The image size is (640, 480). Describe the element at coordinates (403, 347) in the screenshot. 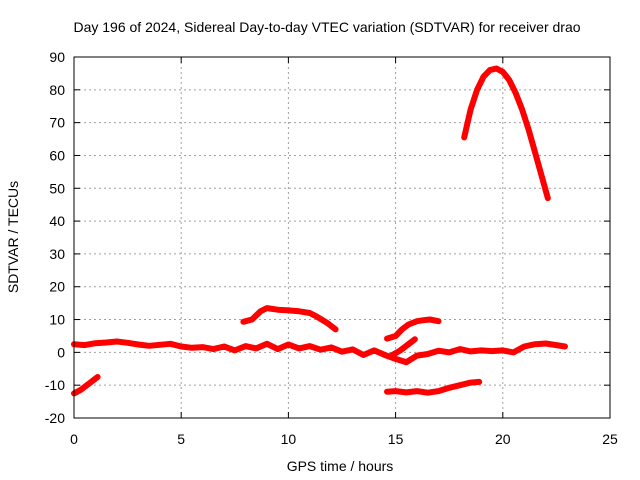

I see `series-line-dip-branch` at that location.